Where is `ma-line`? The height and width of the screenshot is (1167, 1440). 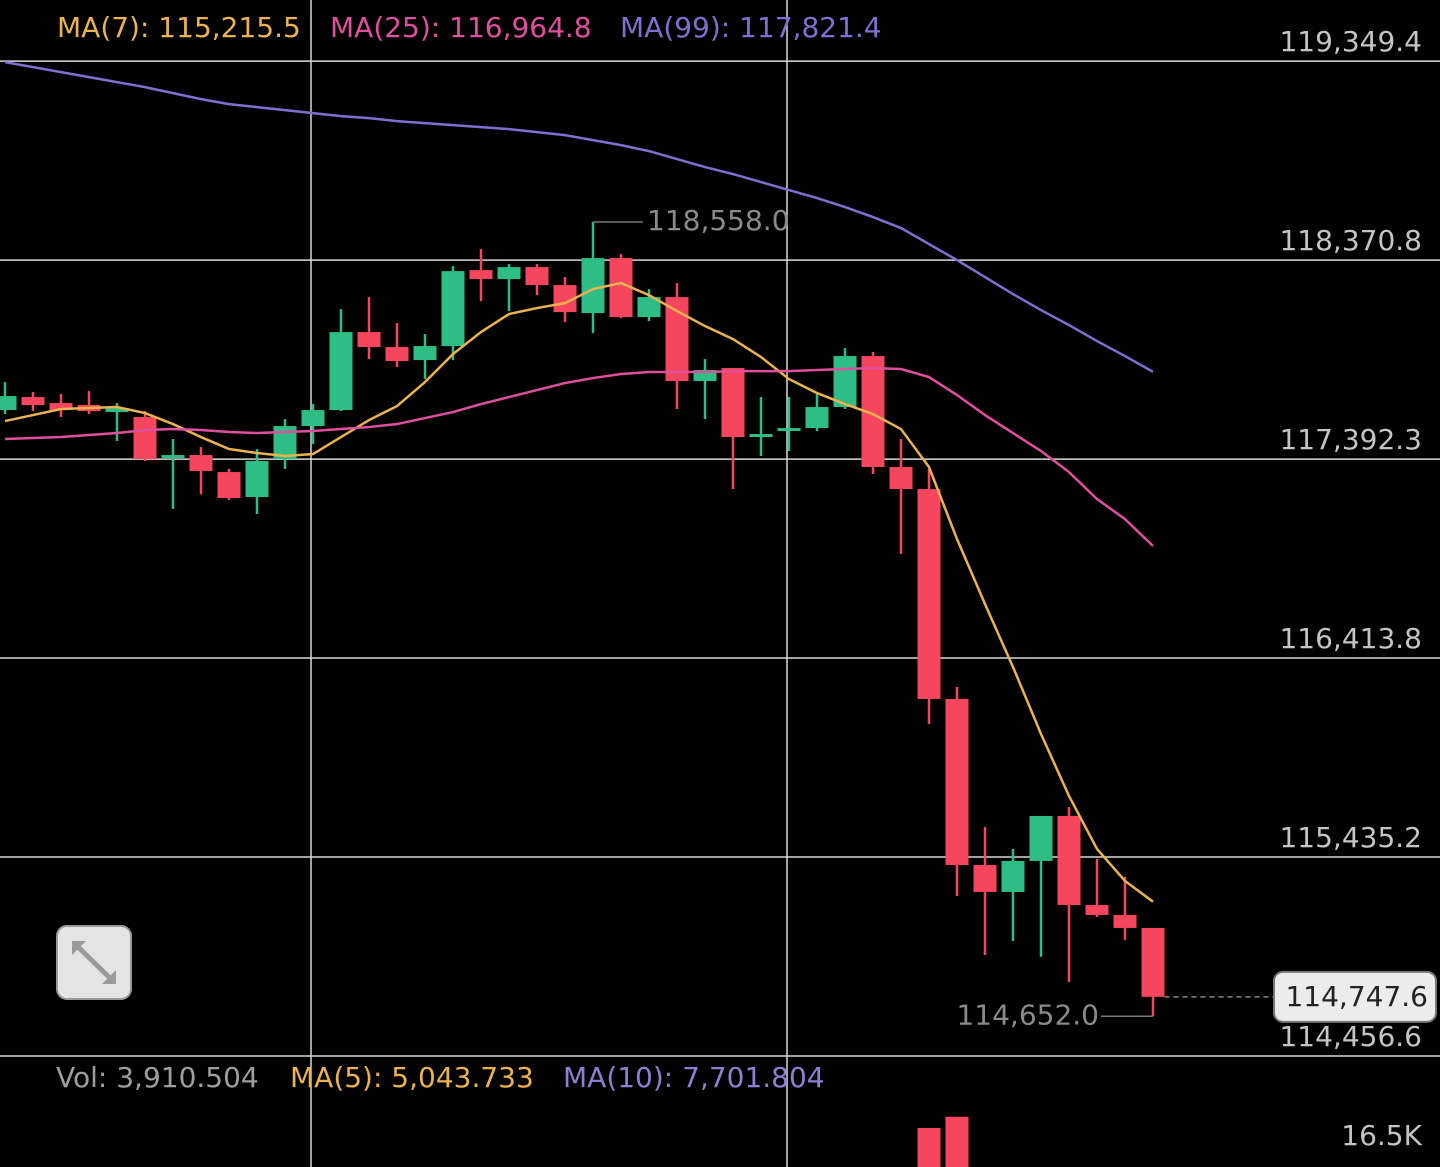
ma-line is located at coordinates (579, 456).